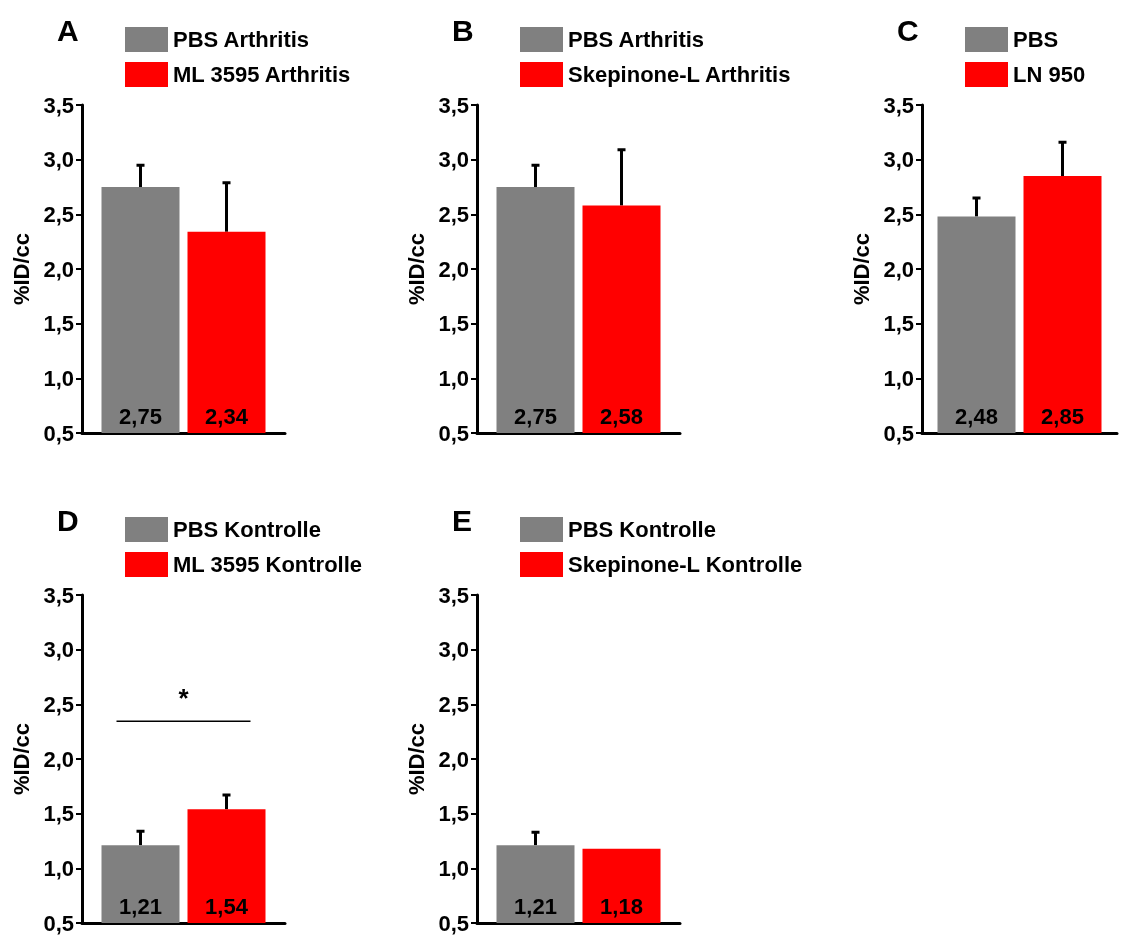  Describe the element at coordinates (1062, 416) in the screenshot. I see `data-label: 2,85` at that location.